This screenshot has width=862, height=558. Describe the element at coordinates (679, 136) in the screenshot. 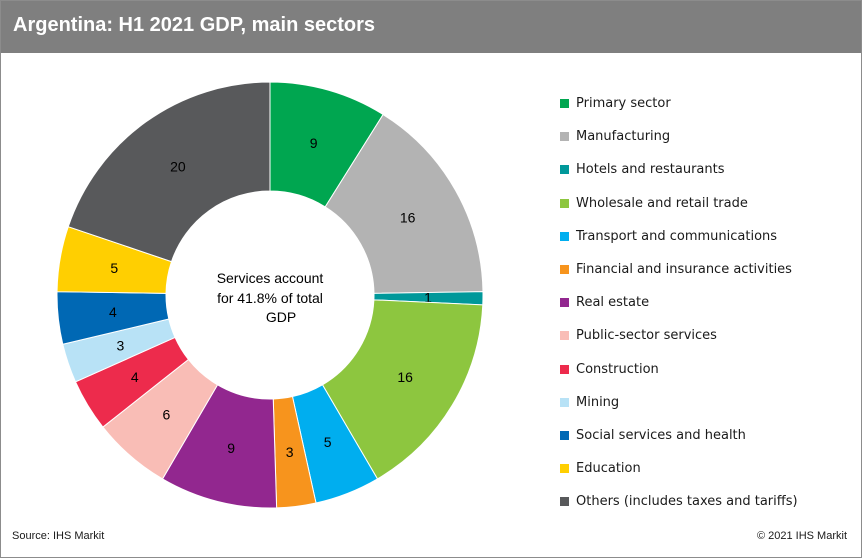

I see `legend-item-manufacturing: Manufacturing` at that location.